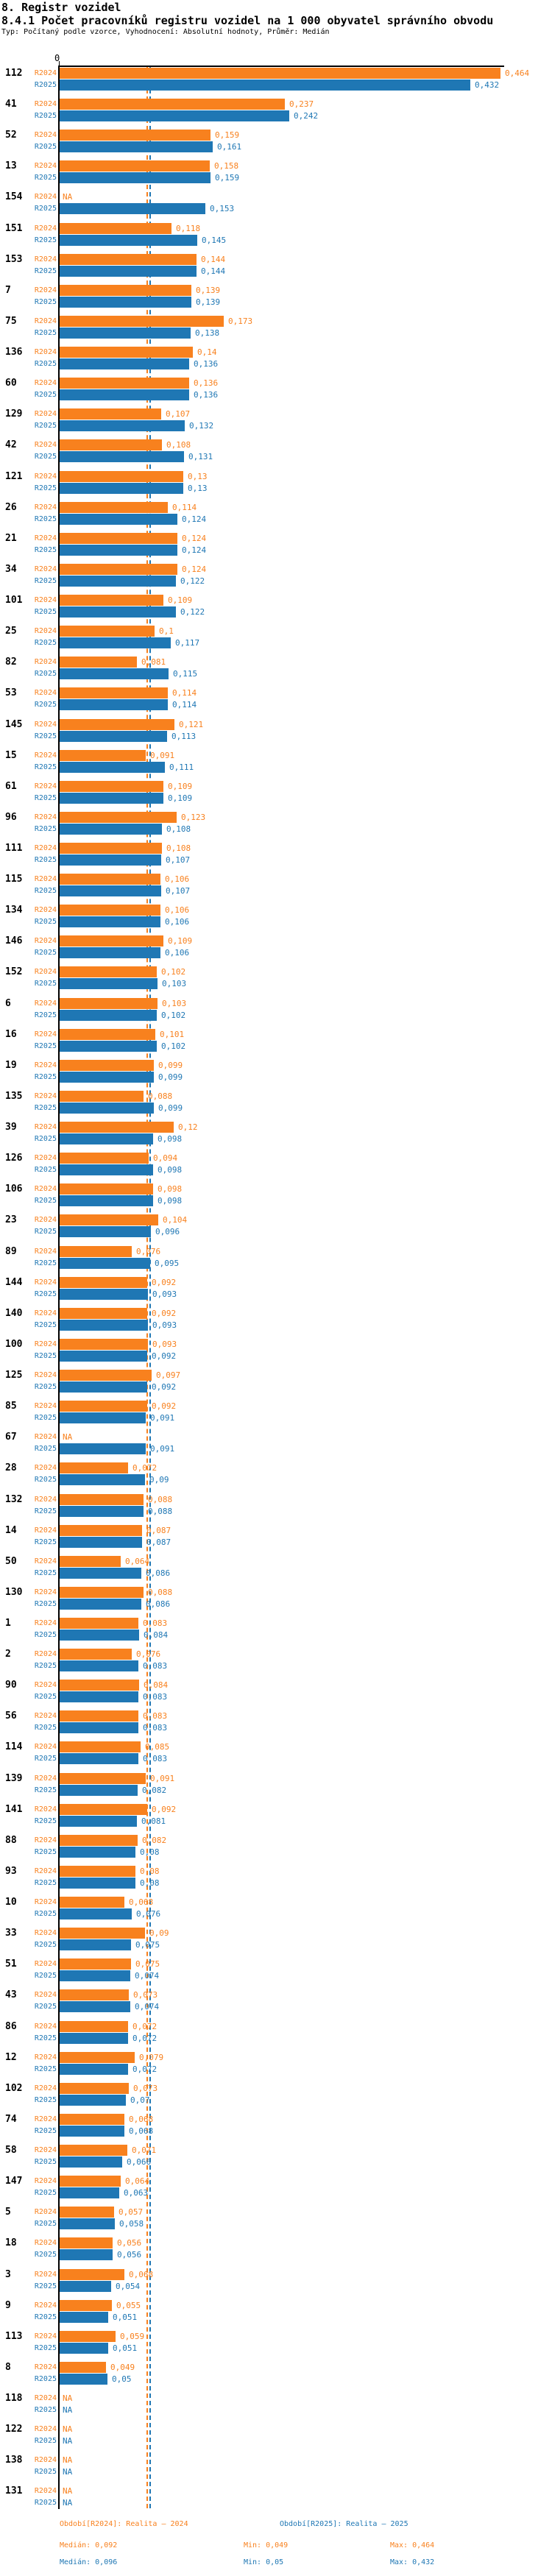 The width and height of the screenshot is (552, 2576). I want to click on bar-value-r2025: 0,136, so click(206, 364).